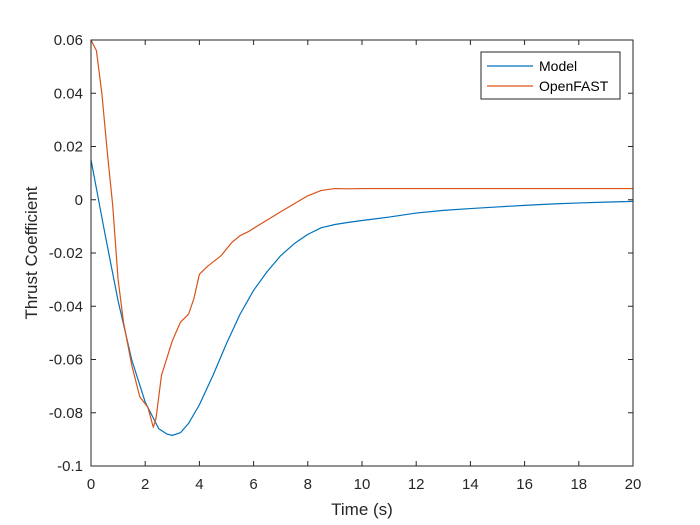 This screenshot has height=525, width=700. Describe the element at coordinates (558, 66) in the screenshot. I see `legend-label-model: Model` at that location.